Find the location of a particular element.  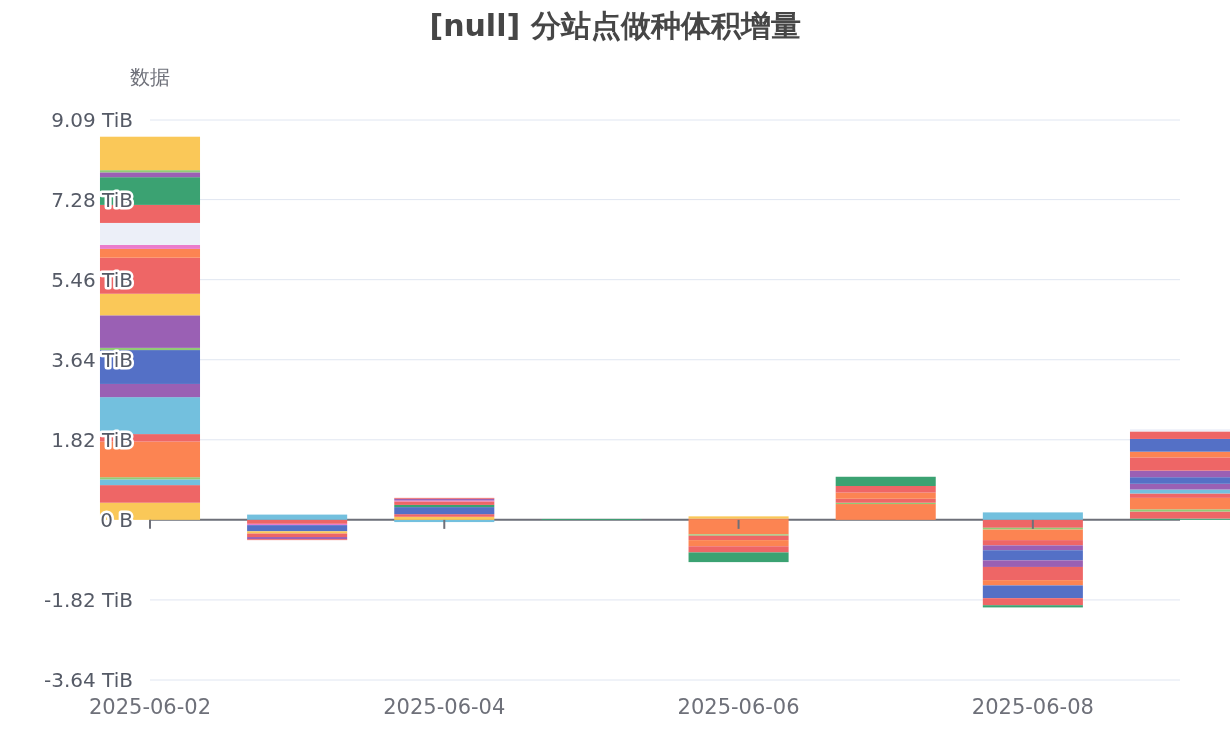

y-axis-title: 数据 is located at coordinates (150, 77).